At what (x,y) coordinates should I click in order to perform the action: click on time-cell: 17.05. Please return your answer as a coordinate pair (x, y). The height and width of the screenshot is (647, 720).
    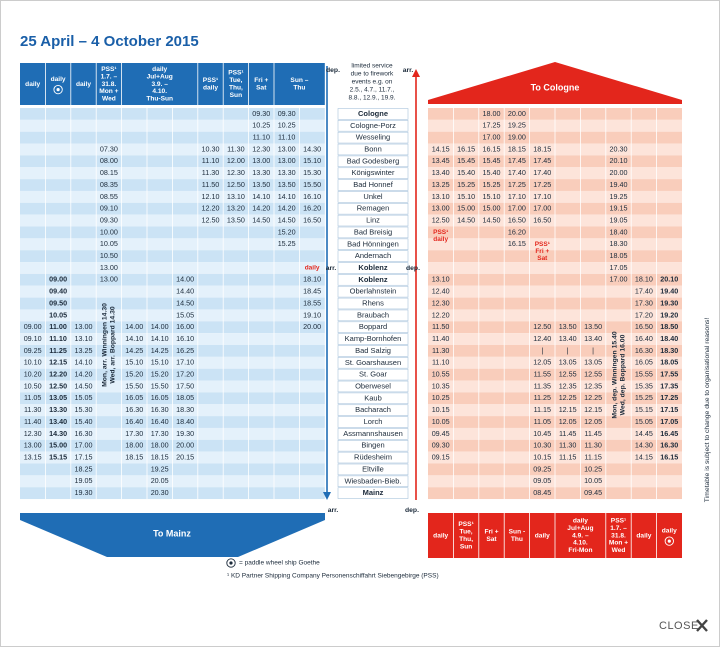
    Looking at the image, I should click on (669, 421).